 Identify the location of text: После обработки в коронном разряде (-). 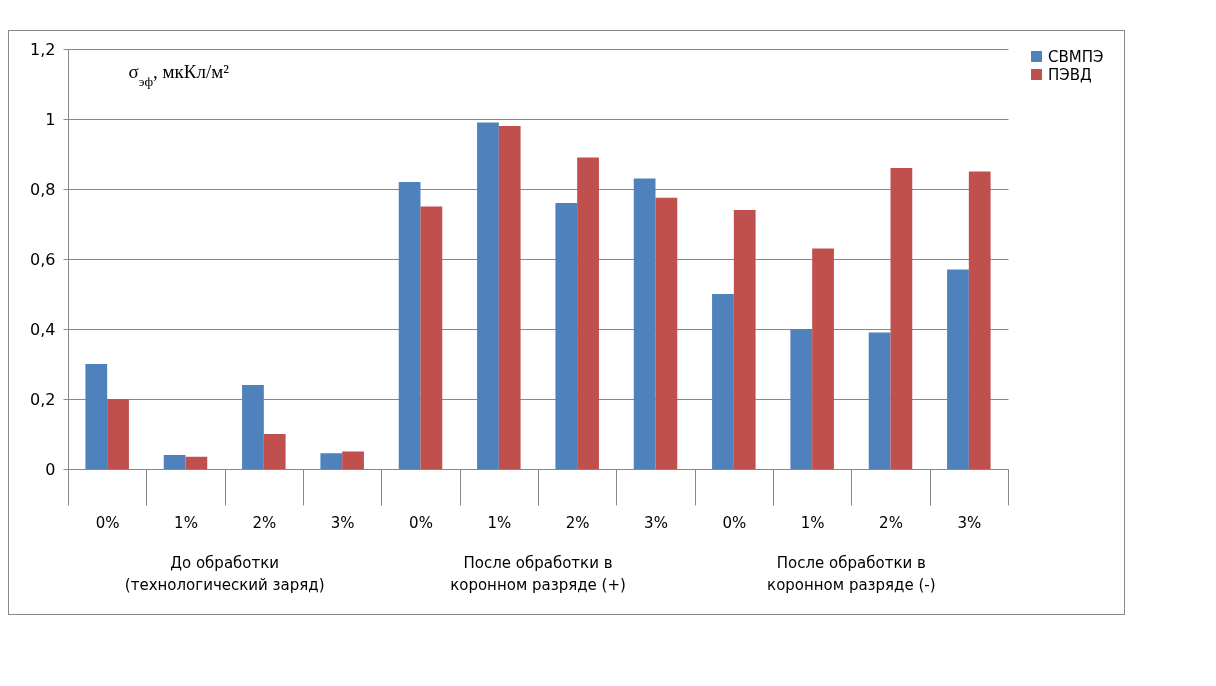
(851, 574).